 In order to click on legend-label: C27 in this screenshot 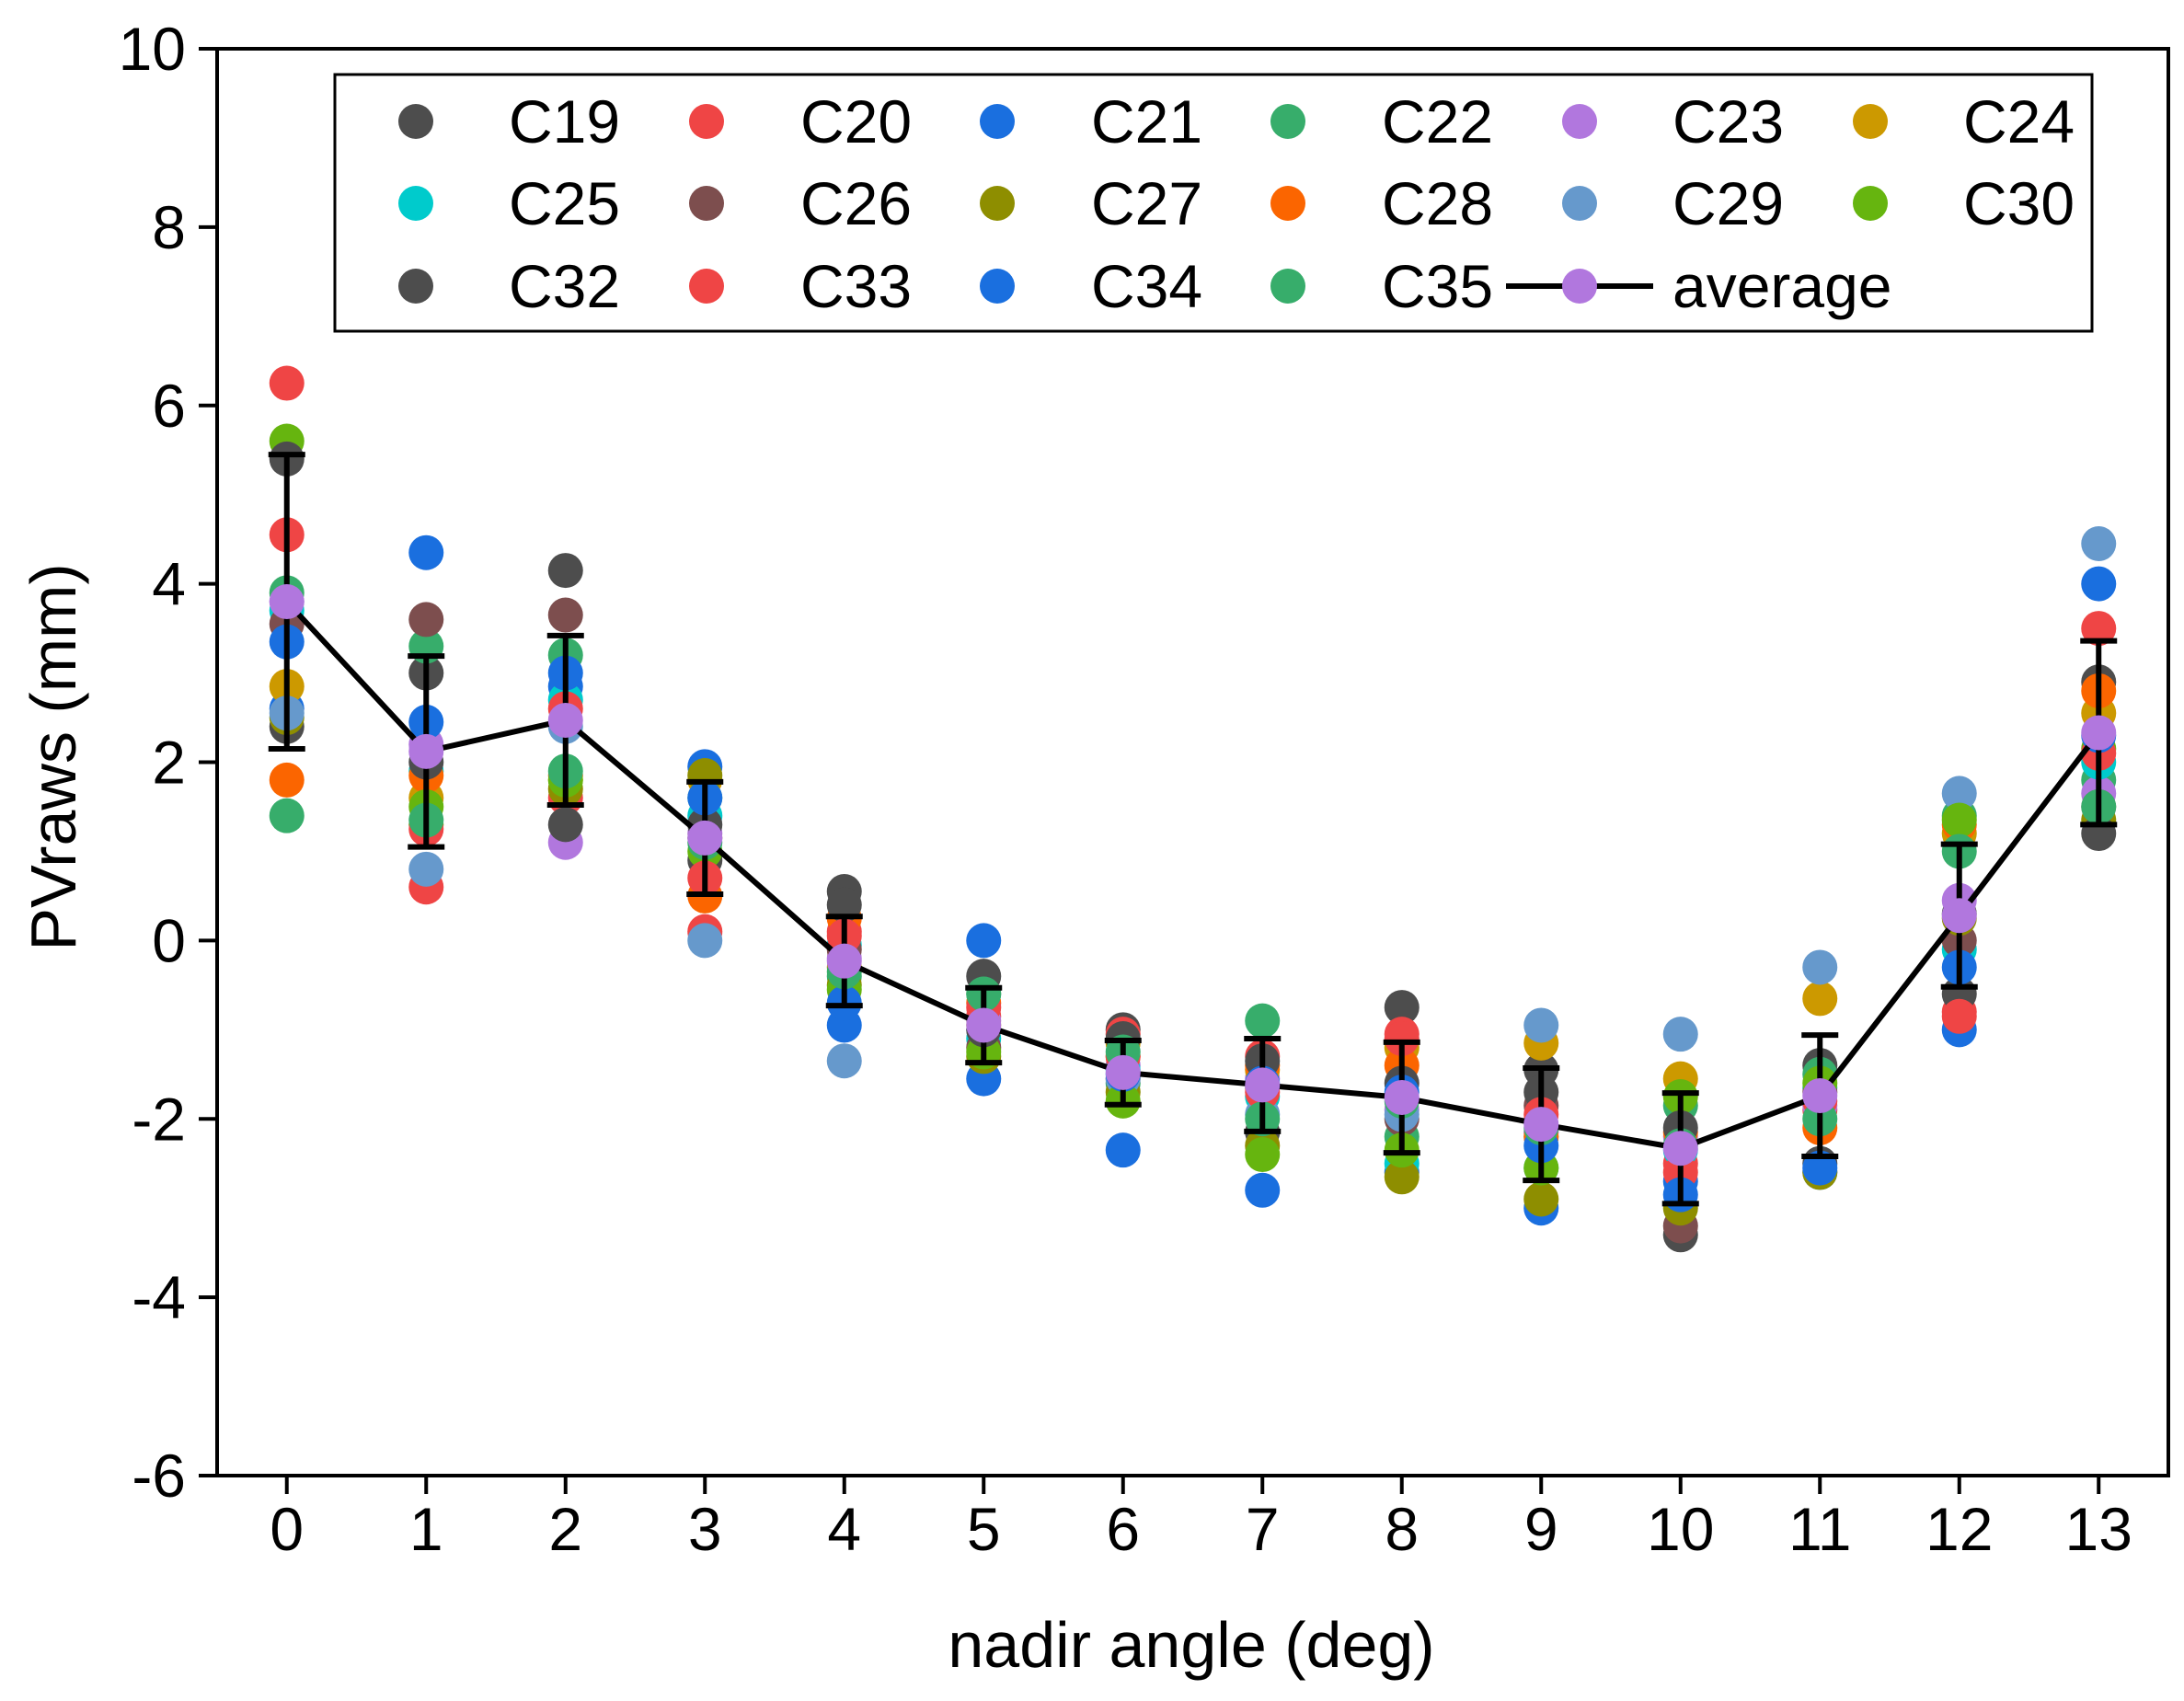, I will do `click(1146, 203)`.